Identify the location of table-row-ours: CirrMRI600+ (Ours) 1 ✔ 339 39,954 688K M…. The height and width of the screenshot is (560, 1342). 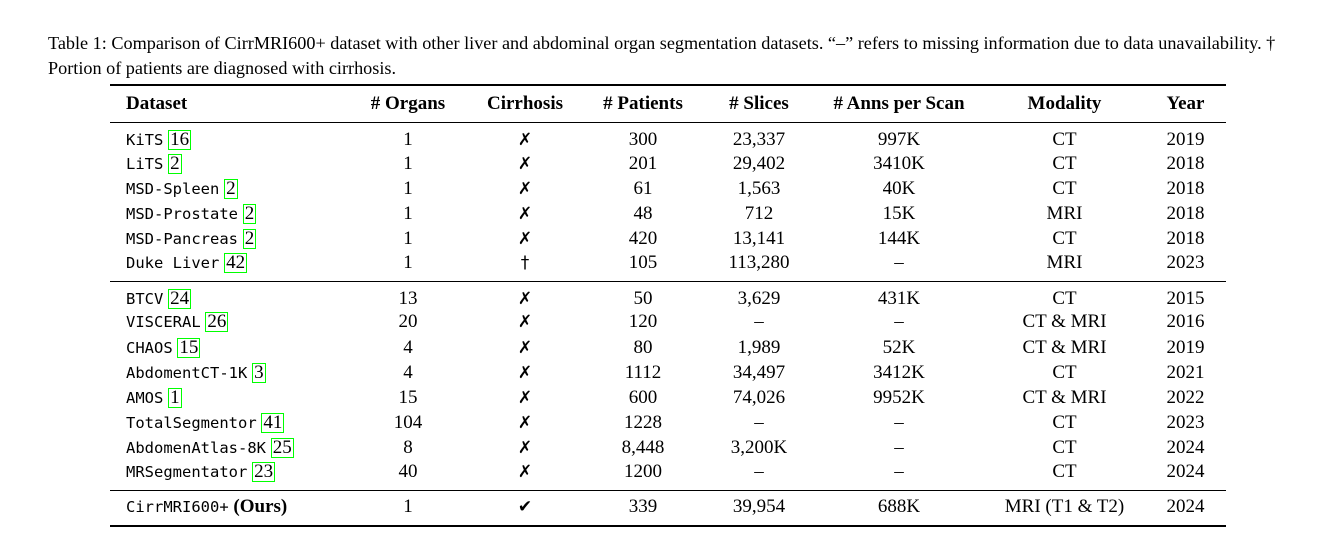
(668, 508).